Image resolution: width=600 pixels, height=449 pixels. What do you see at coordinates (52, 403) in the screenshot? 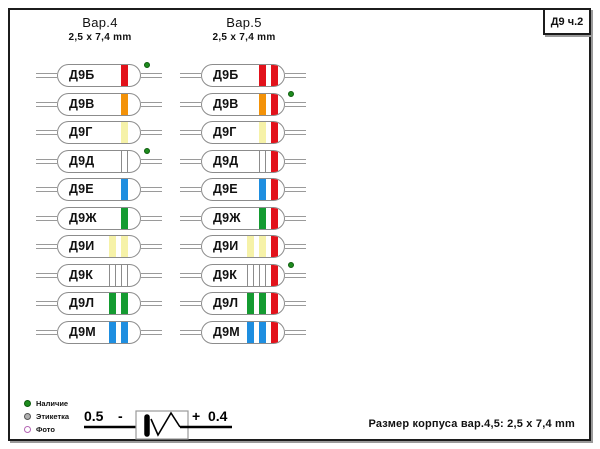
I see `legend-label: Наличие` at bounding box center [52, 403].